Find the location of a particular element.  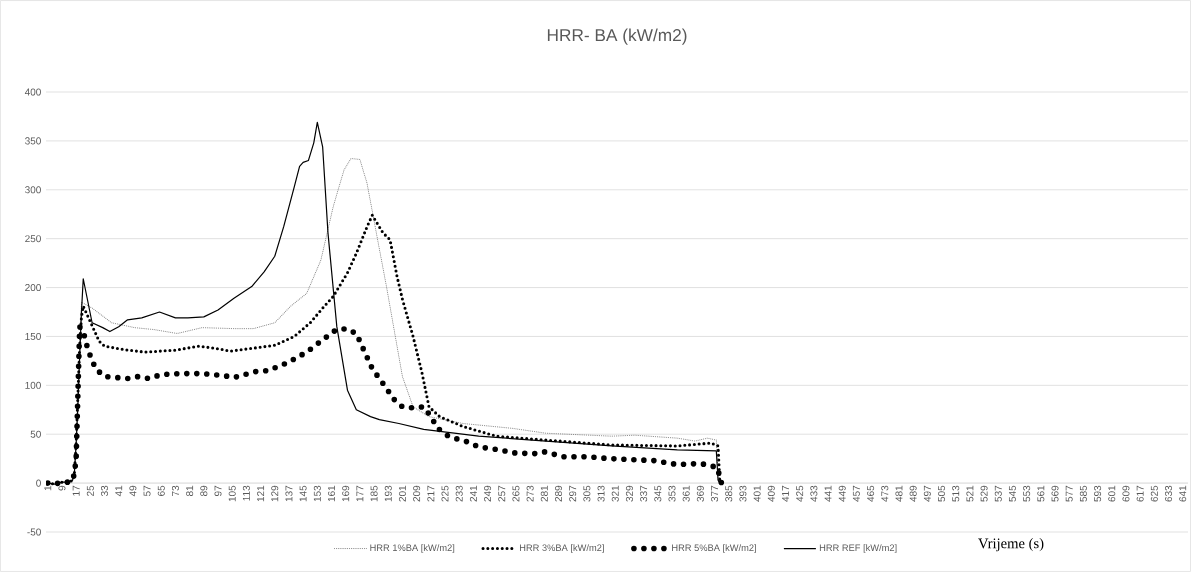

y-tick-label: 0 is located at coordinates (38, 483).